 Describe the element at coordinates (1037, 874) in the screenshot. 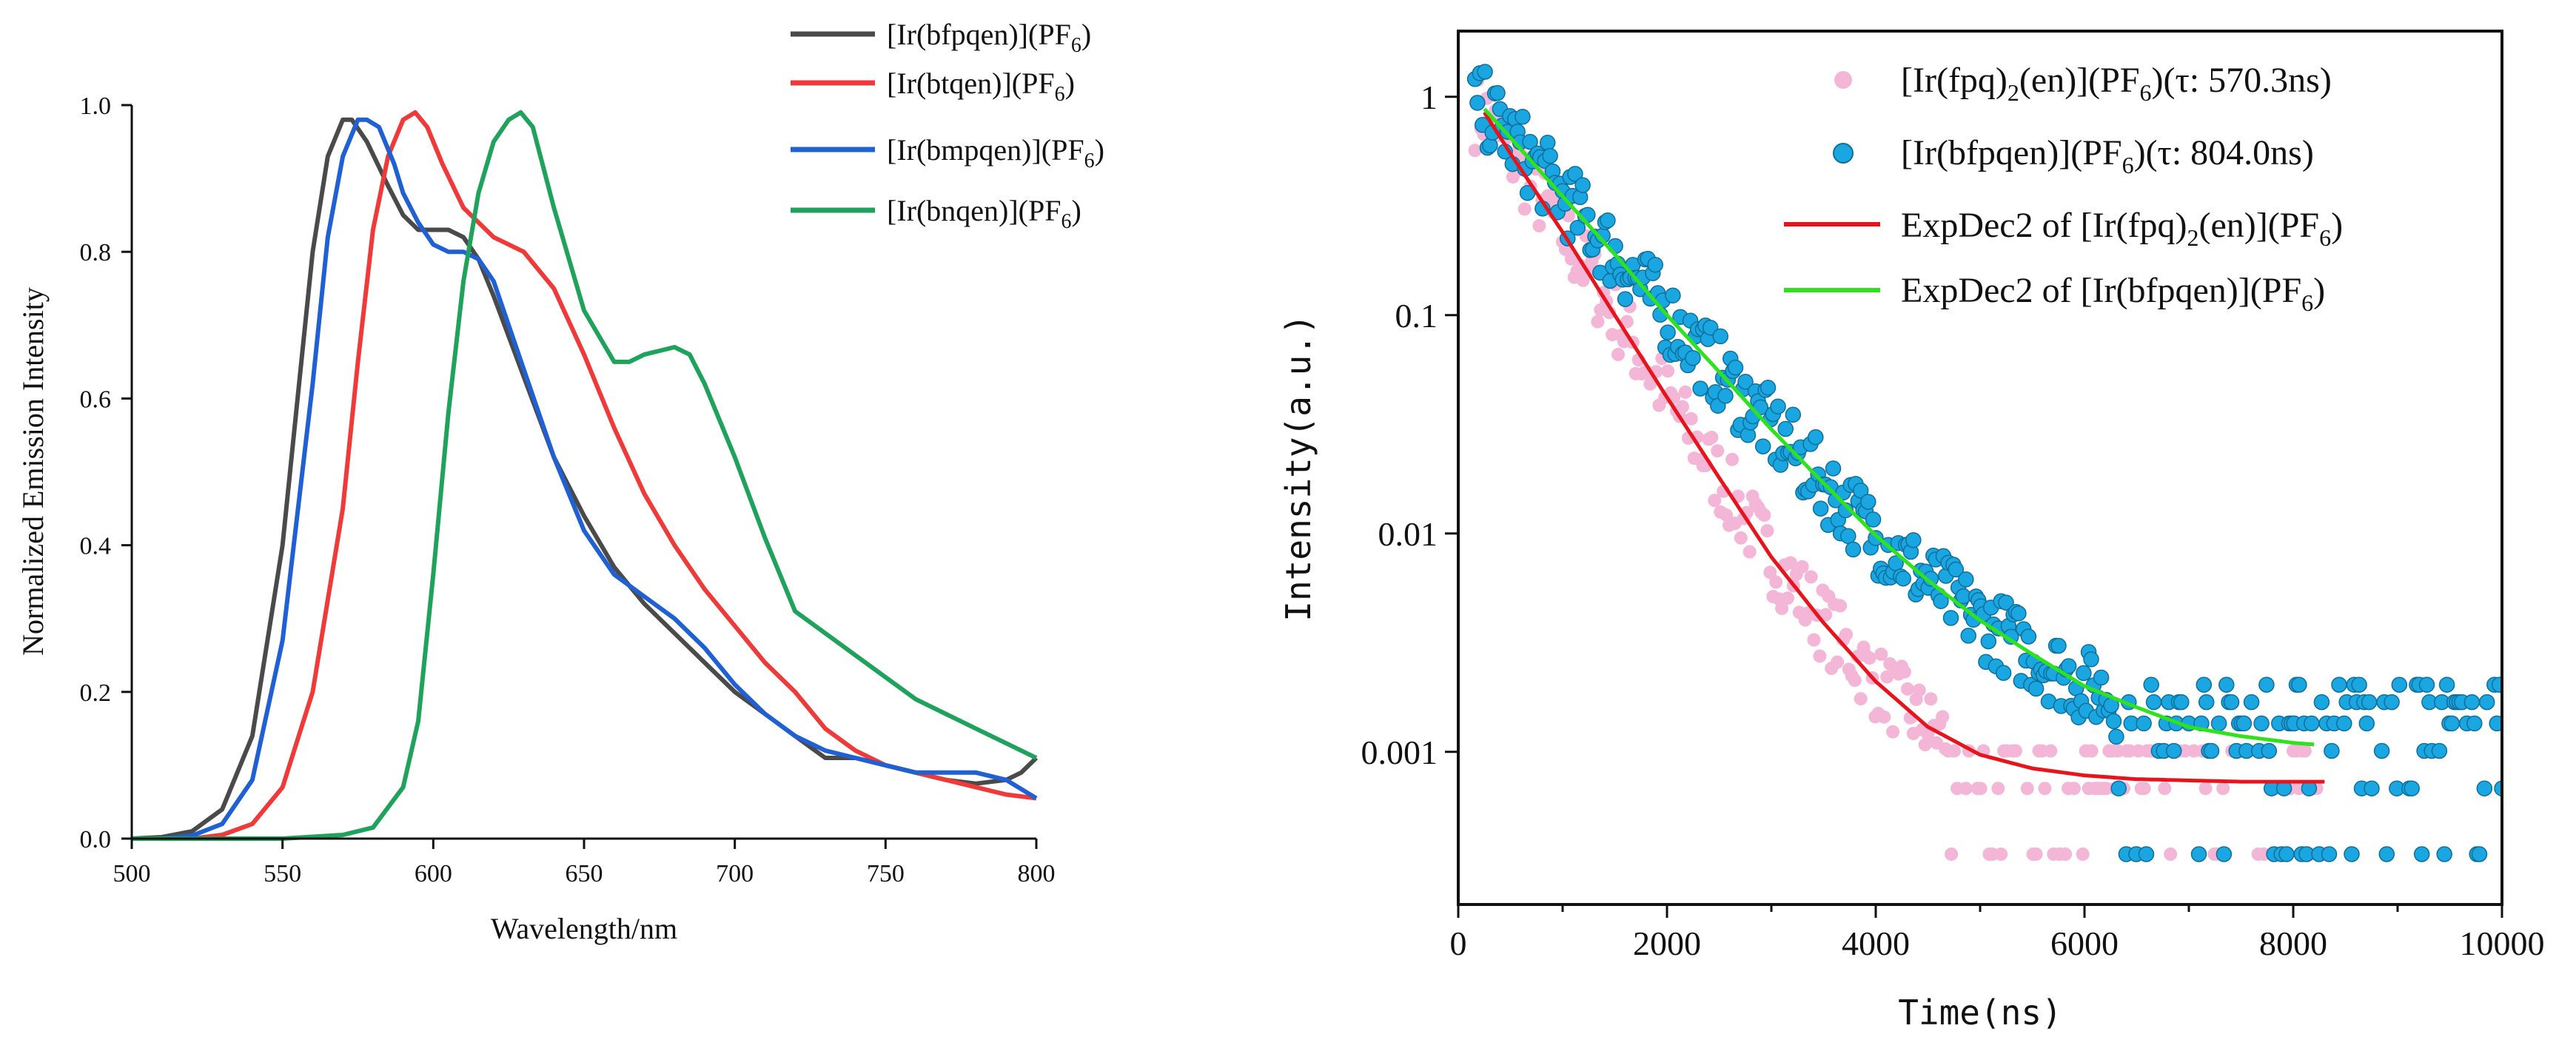

I see `left-x-tick-label: 800` at that location.